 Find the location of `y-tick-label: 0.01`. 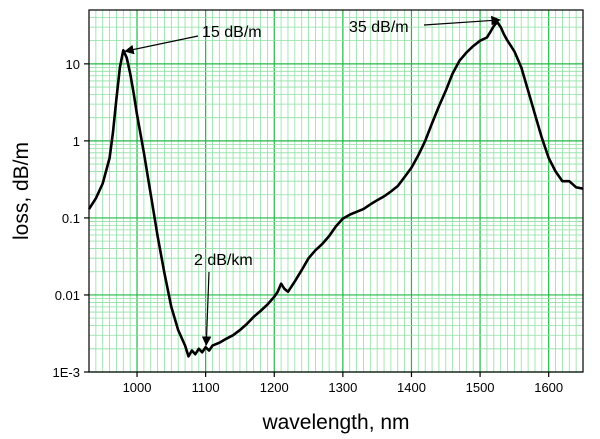

y-tick-label: 0.01 is located at coordinates (67, 295).